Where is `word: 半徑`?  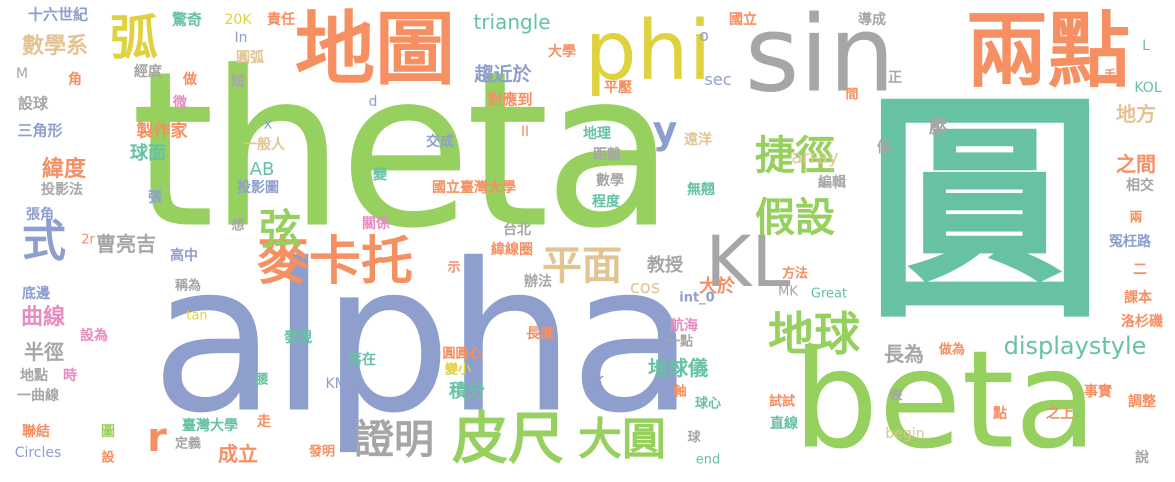
word: 半徑 is located at coordinates (44, 352).